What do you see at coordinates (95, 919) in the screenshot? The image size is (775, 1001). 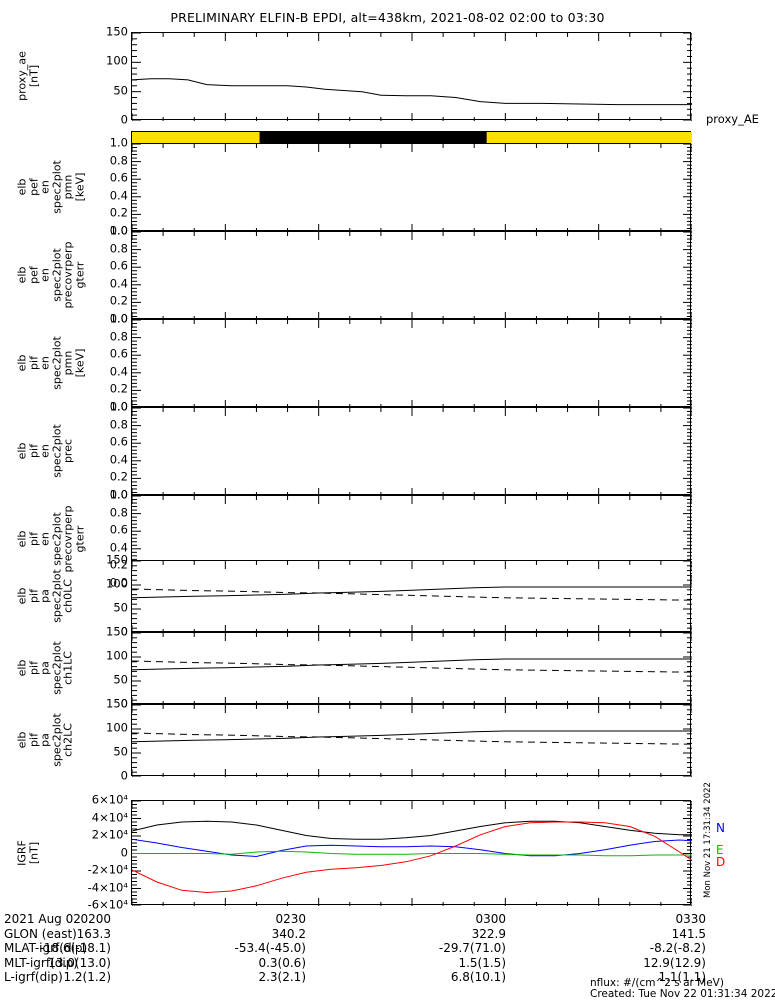 I see `footer-cell: 0200` at bounding box center [95, 919].